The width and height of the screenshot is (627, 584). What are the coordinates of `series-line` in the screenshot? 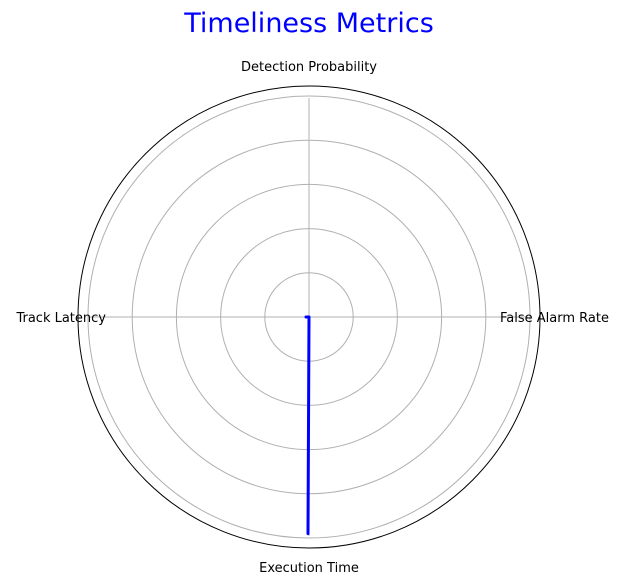 It's located at (307, 425).